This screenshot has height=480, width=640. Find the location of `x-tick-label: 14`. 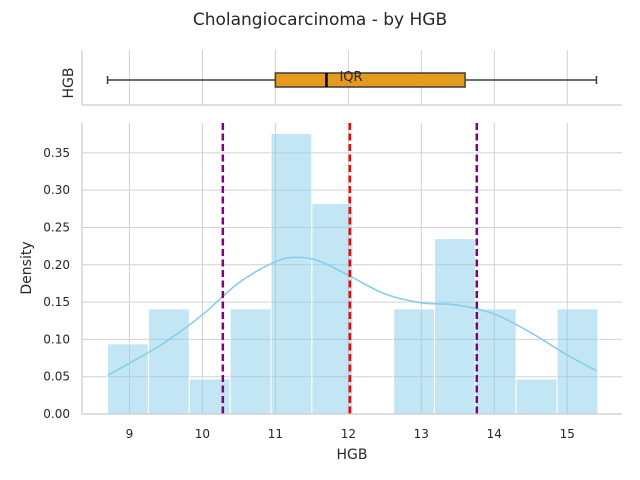

x-tick-label: 14 is located at coordinates (494, 434).